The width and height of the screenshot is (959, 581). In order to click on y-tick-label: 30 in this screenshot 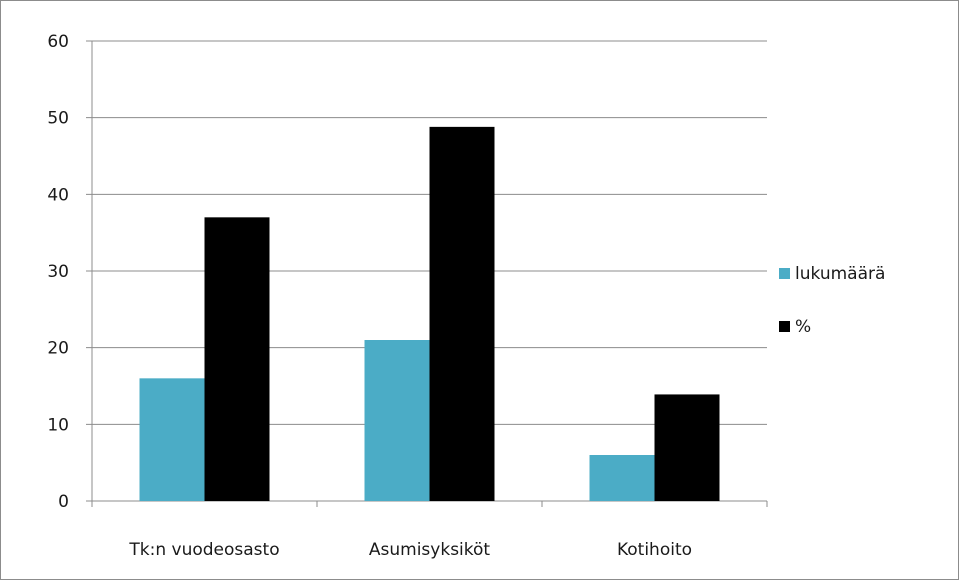, I will do `click(58, 272)`.